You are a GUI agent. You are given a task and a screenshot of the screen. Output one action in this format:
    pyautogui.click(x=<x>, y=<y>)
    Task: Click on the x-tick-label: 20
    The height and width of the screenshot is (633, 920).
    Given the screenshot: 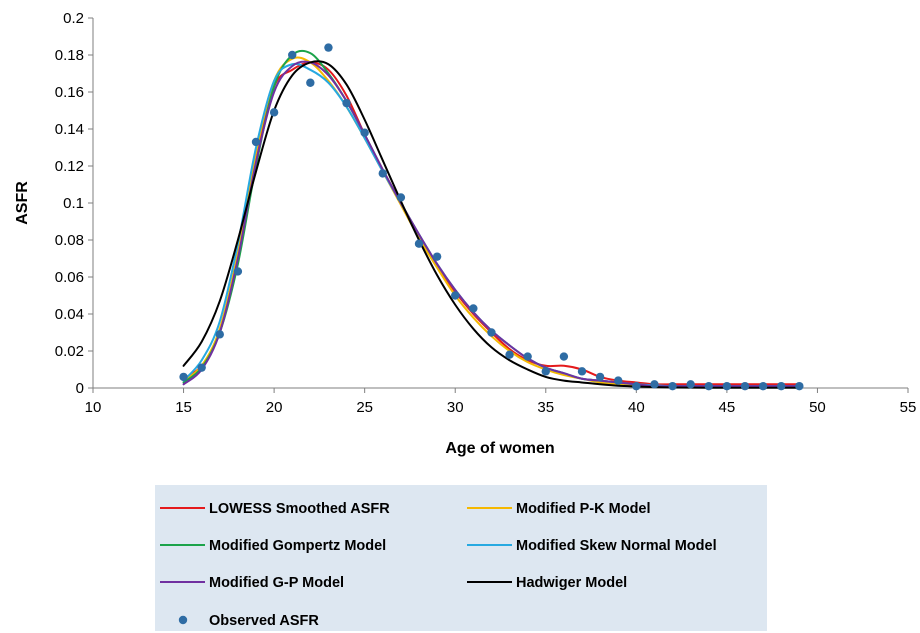 What is the action you would take?
    pyautogui.click(x=274, y=407)
    